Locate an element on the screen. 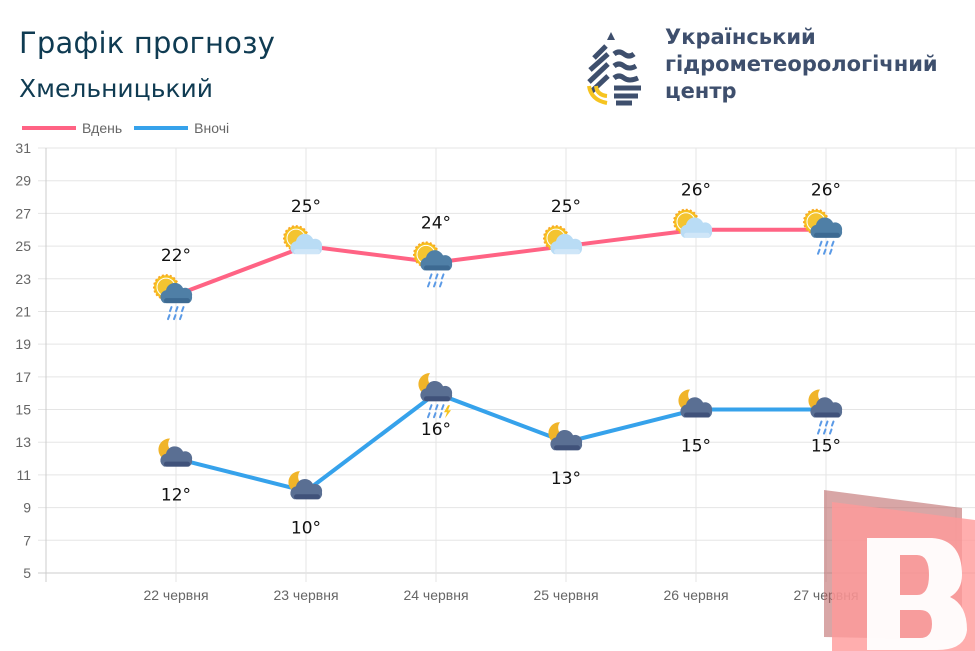 The image size is (975, 651). y-tick-label: 13 is located at coordinates (23, 442).